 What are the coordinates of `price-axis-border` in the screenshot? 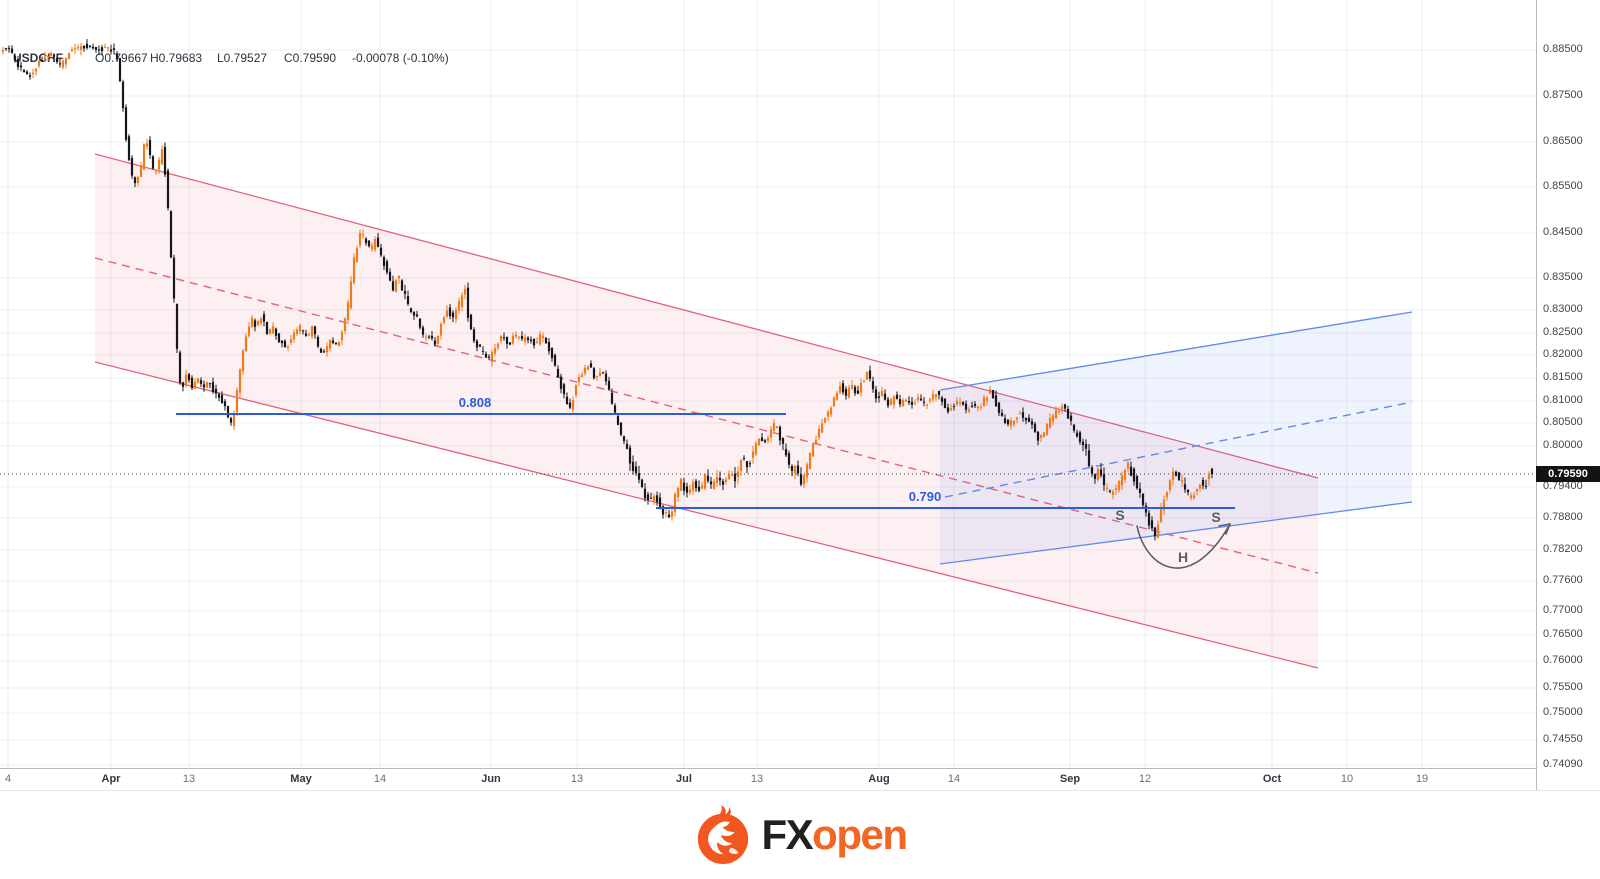 It's located at (1536, 395).